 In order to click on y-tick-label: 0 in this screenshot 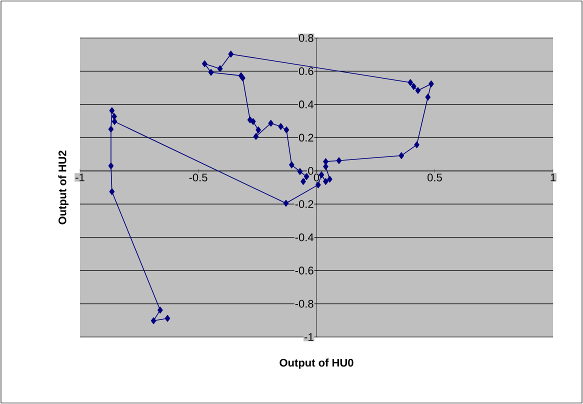, I will do `click(311, 171)`.